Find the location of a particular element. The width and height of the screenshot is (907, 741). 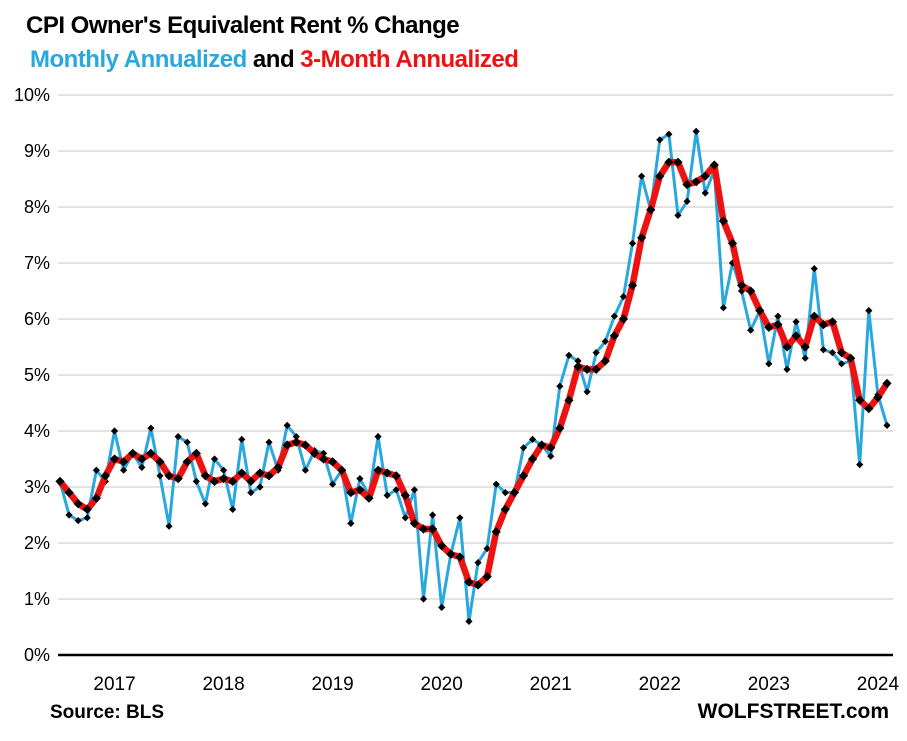

y-axis-label: 9% is located at coordinates (37, 151).